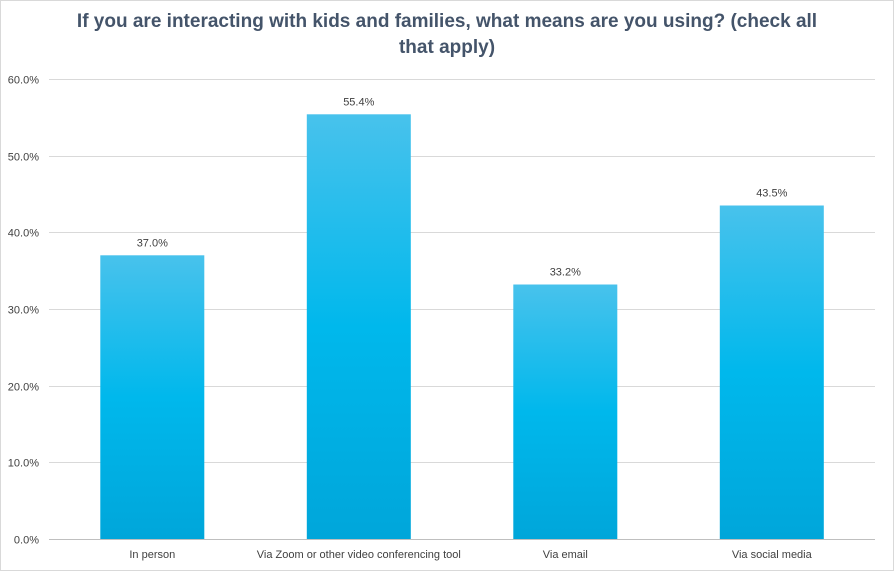 The image size is (894, 571). I want to click on y-tick-label: 0.0%, so click(26, 541).